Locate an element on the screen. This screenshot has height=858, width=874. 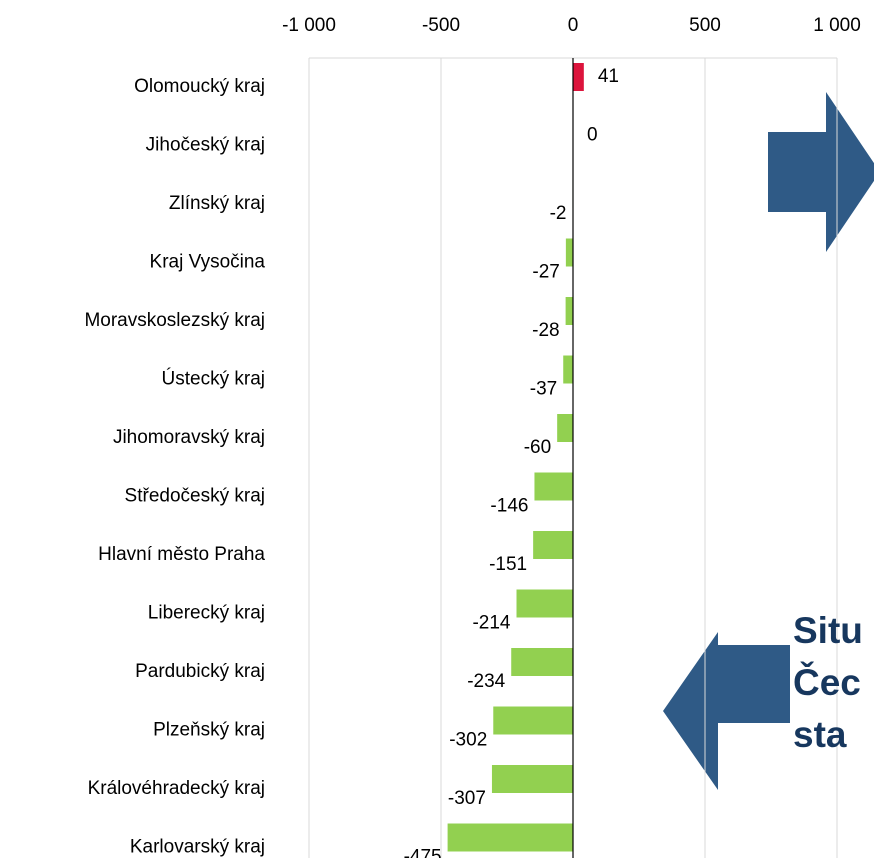
y-tick-label: Zlínský kraj is located at coordinates (217, 203).